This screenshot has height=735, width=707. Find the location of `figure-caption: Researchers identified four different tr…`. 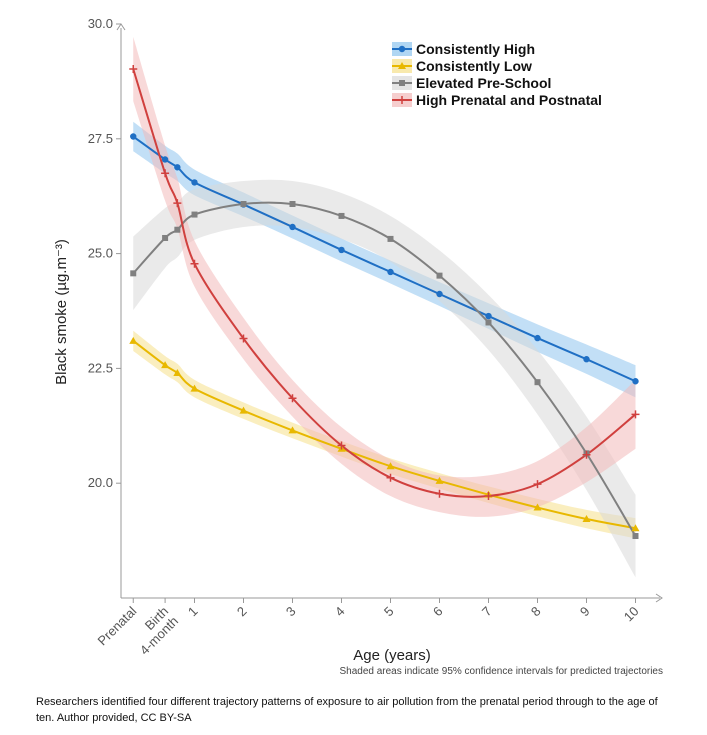

figure-caption: Researchers identified four different tr… is located at coordinates (356, 710).